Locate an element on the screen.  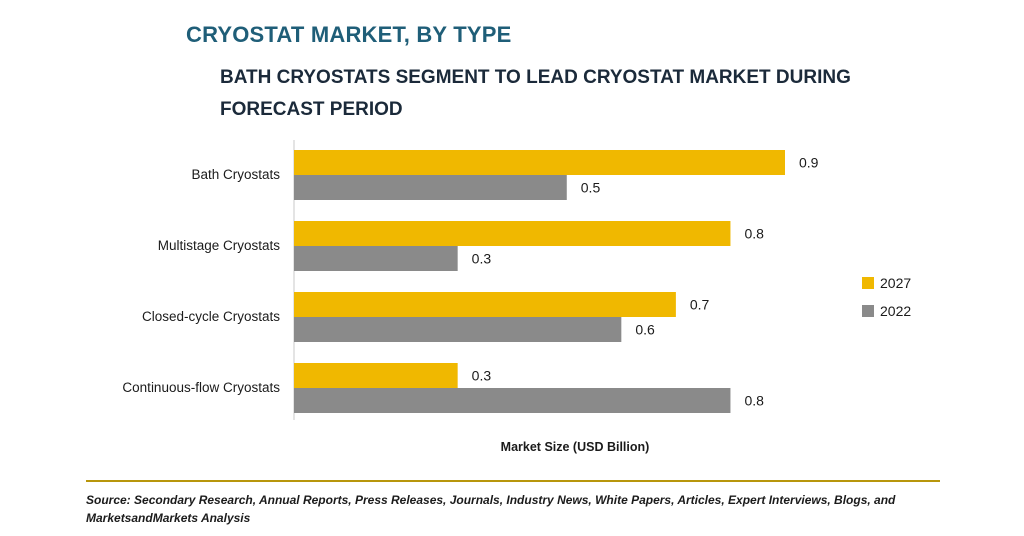
bar-2022-multistage-cryostats is located at coordinates (376, 258).